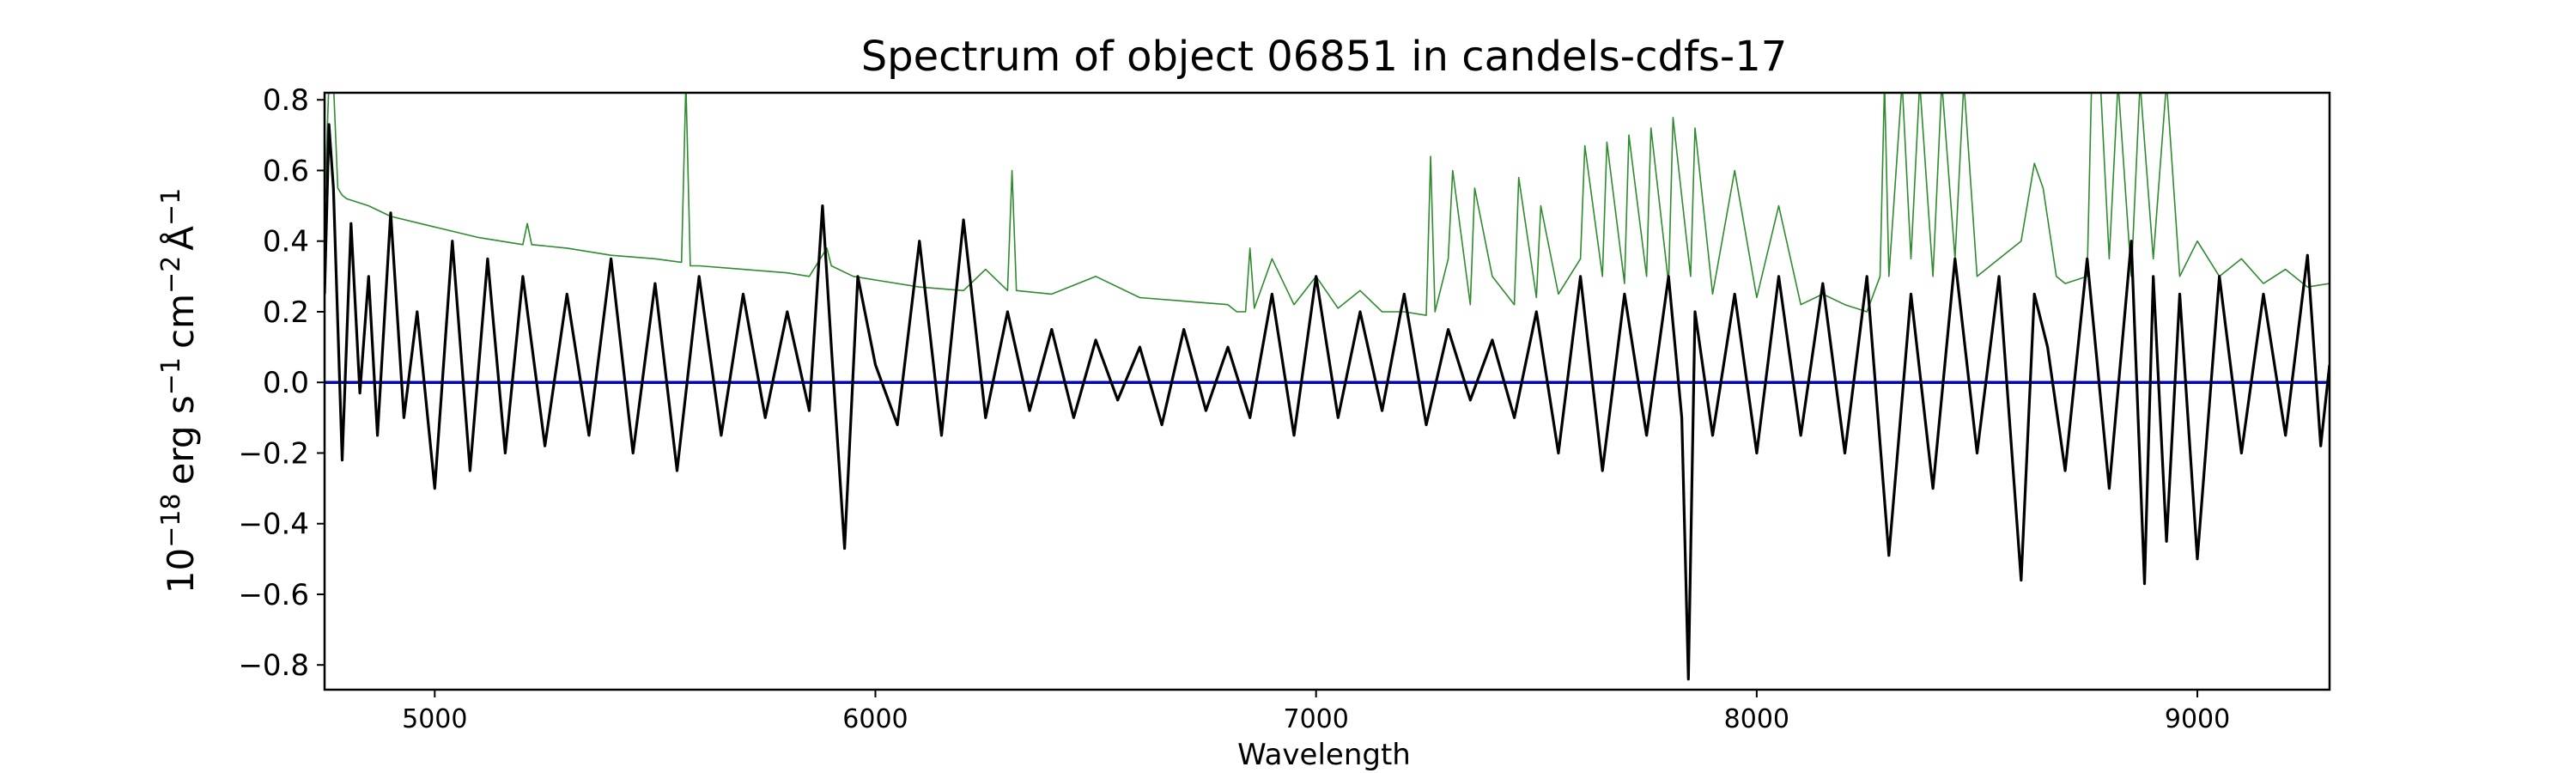 The width and height of the screenshot is (2576, 773). What do you see at coordinates (2197, 719) in the screenshot?
I see `x-tick-label: 9000` at bounding box center [2197, 719].